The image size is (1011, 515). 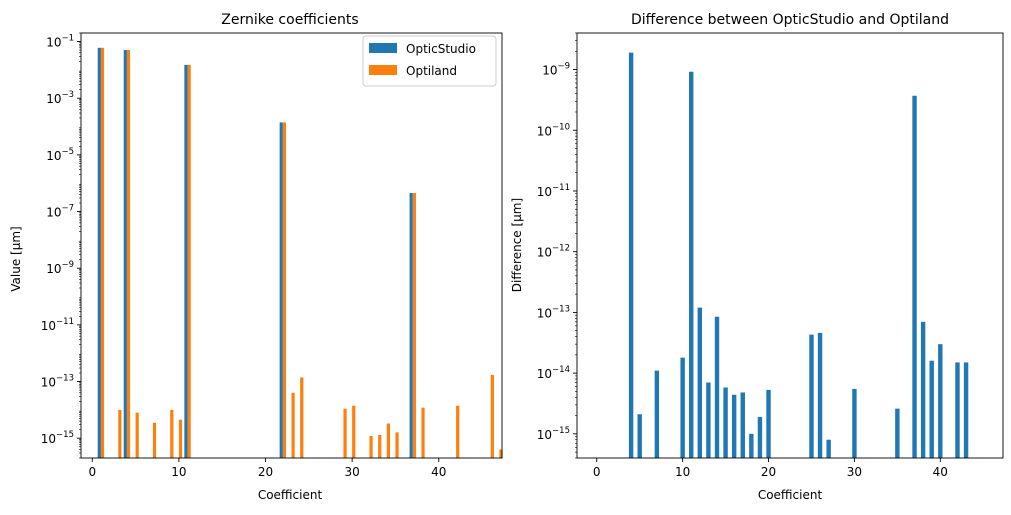 I want to click on y-axis-label: Difference [µm], so click(x=517, y=245).